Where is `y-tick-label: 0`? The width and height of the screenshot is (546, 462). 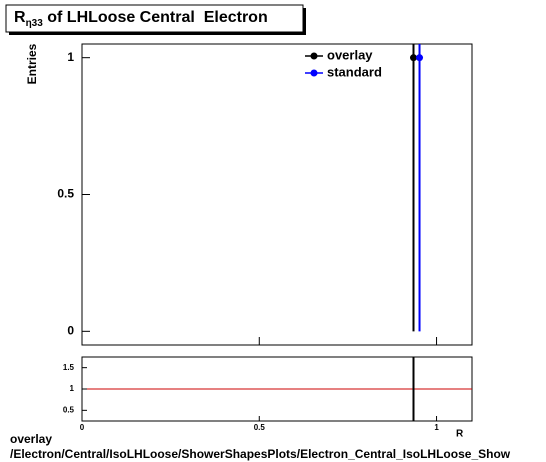 y-tick-label: 0 is located at coordinates (70, 330).